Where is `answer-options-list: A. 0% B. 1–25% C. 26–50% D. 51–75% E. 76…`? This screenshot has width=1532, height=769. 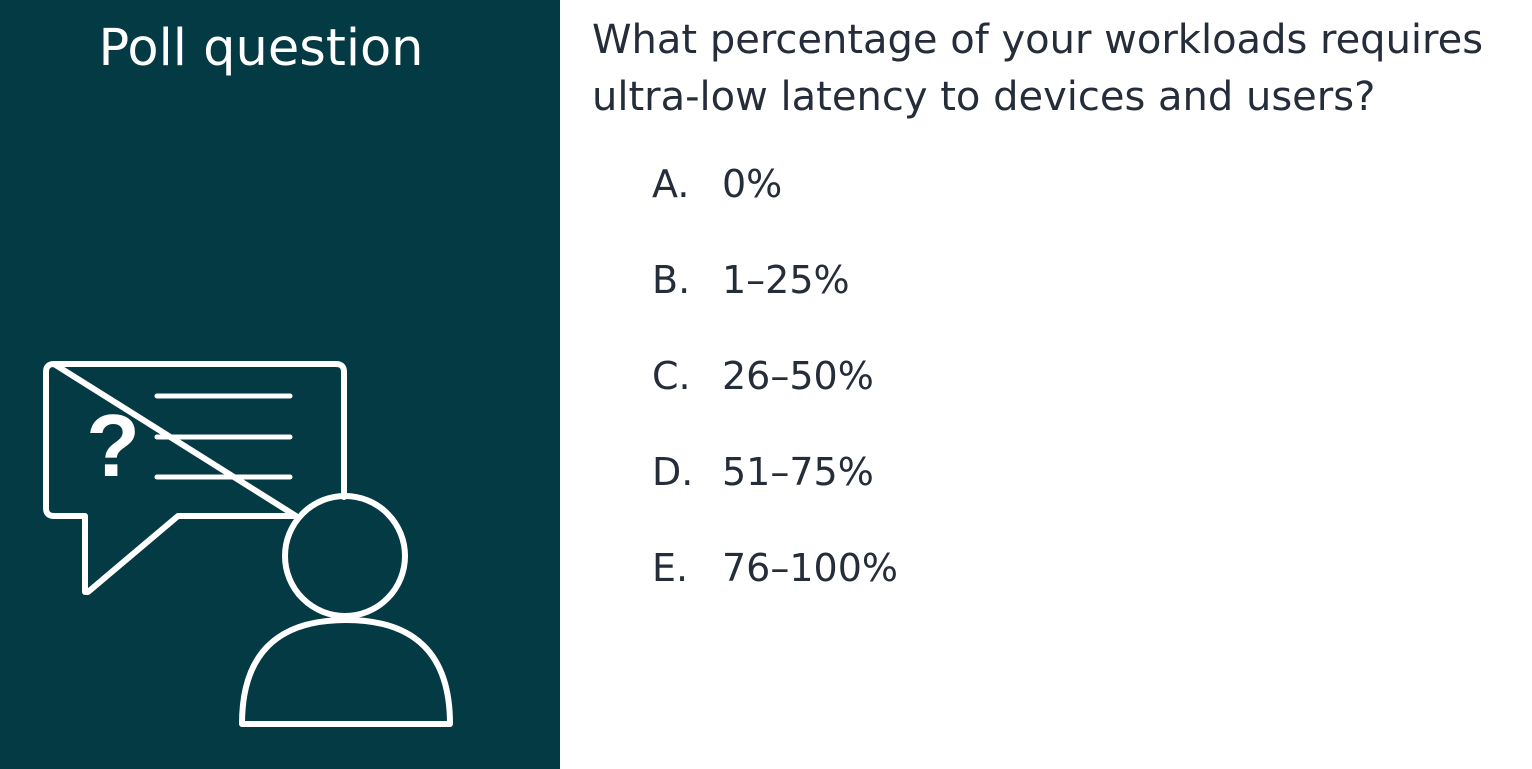 answer-options-list: A. 0% B. 1–25% C. 26–50% D. 51–75% E. 76… is located at coordinates (775, 394).